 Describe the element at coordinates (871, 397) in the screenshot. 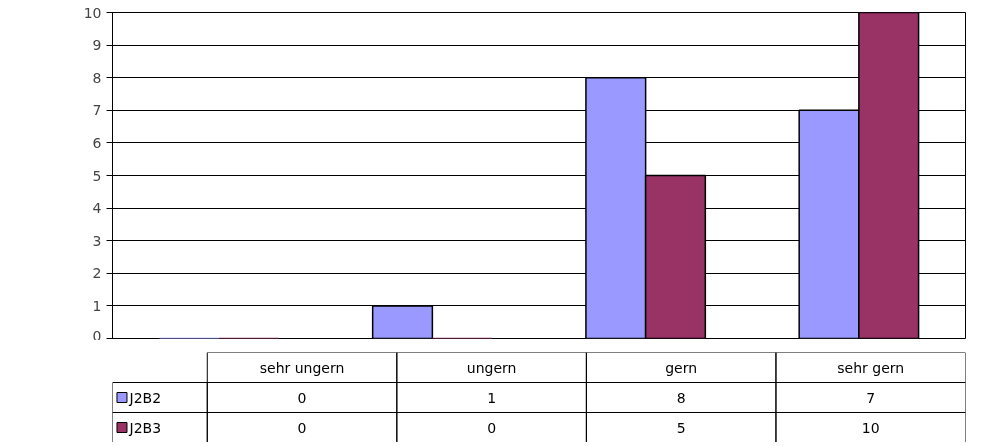

I see `data-label: 7` at that location.